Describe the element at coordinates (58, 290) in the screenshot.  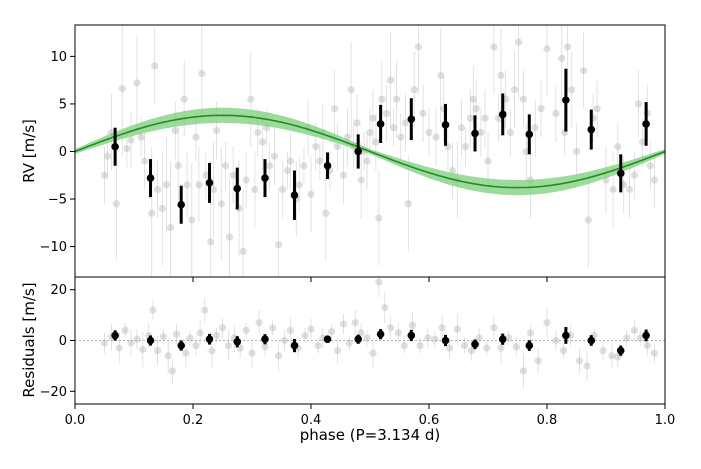
I see `residuals-y-tick-label: 20` at that location.